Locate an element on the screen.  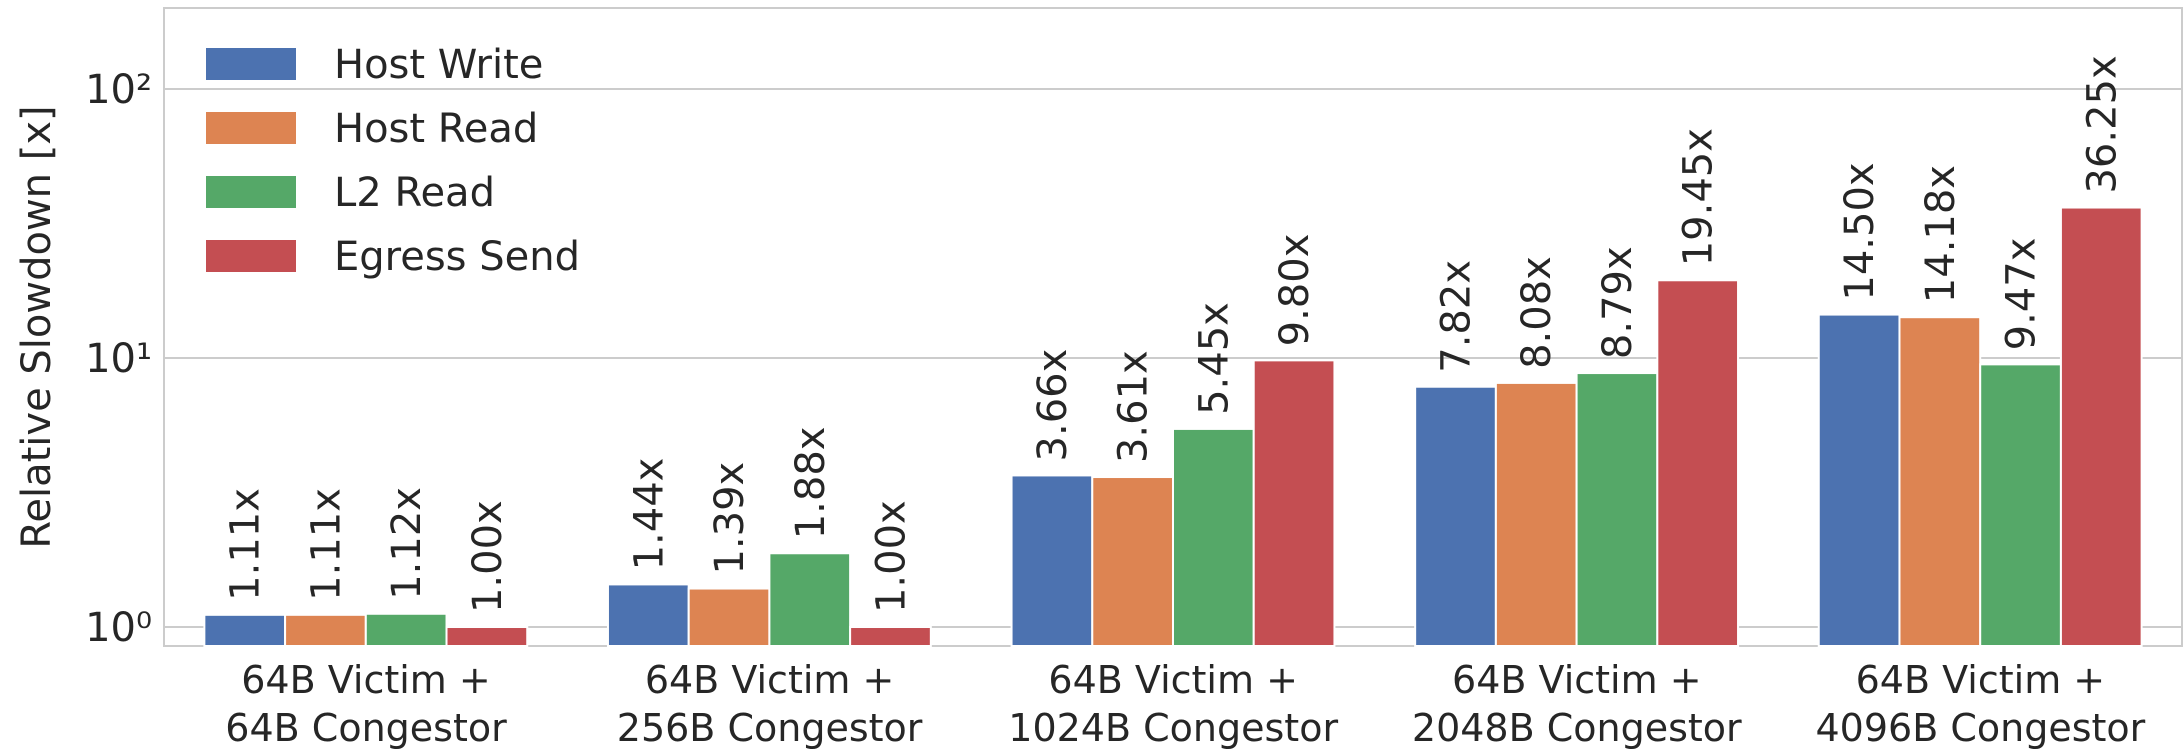
value-label: 1.88x is located at coordinates (811, 483).